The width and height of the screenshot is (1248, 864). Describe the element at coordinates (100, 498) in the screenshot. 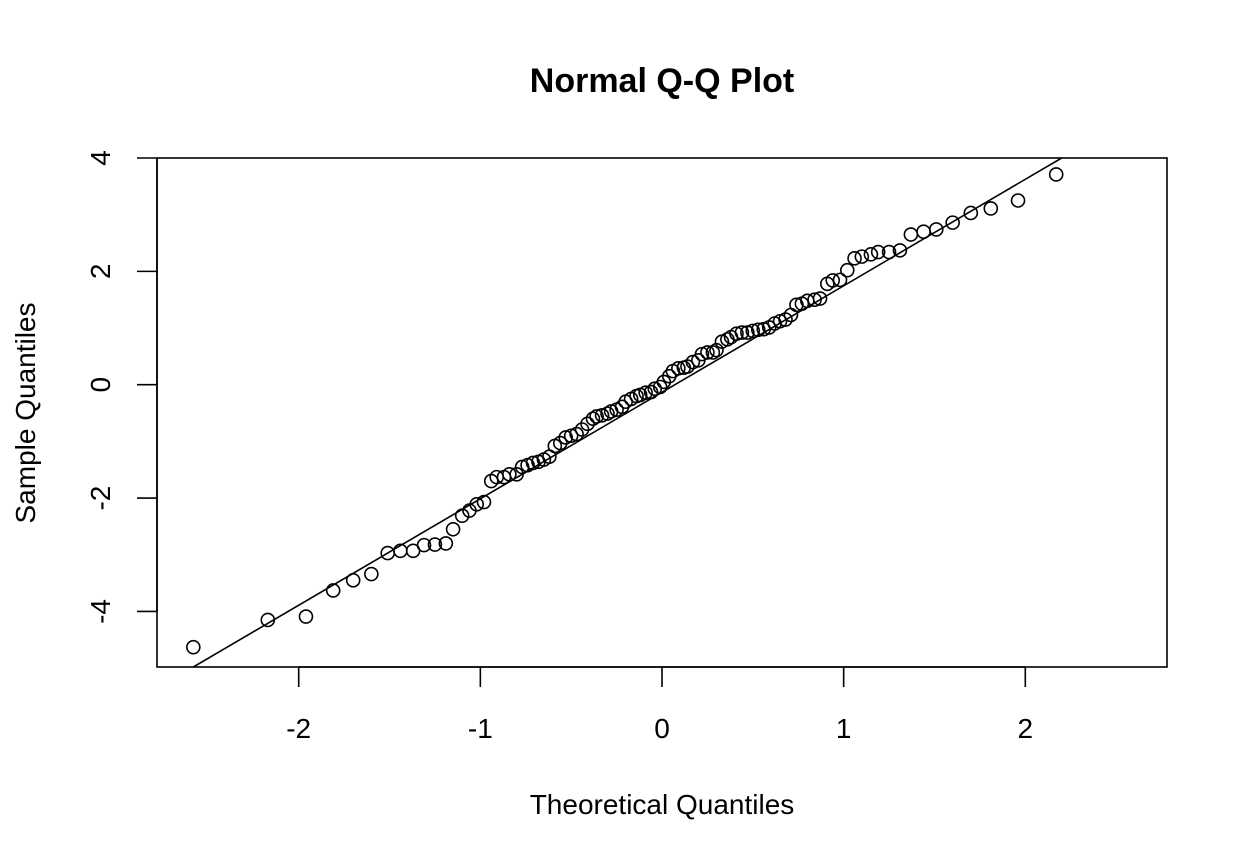

I see `y-tick-label: -2` at that location.